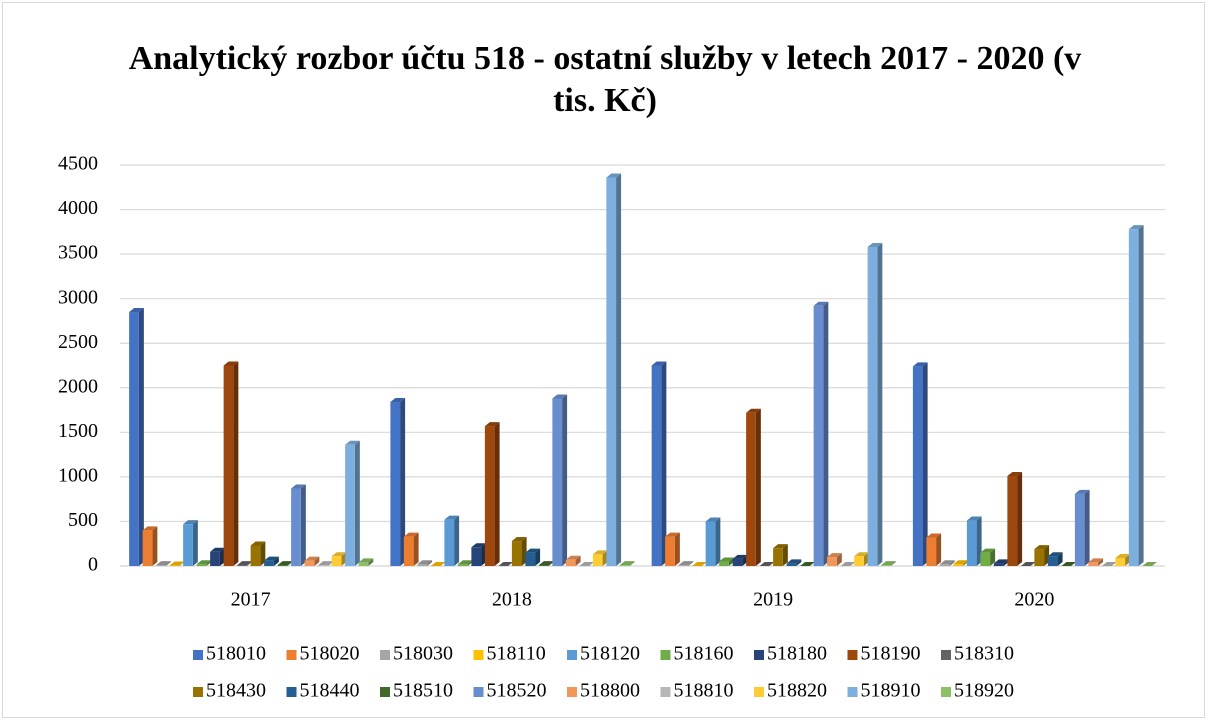  I want to click on x-tick-label: 2020, so click(1034, 600).